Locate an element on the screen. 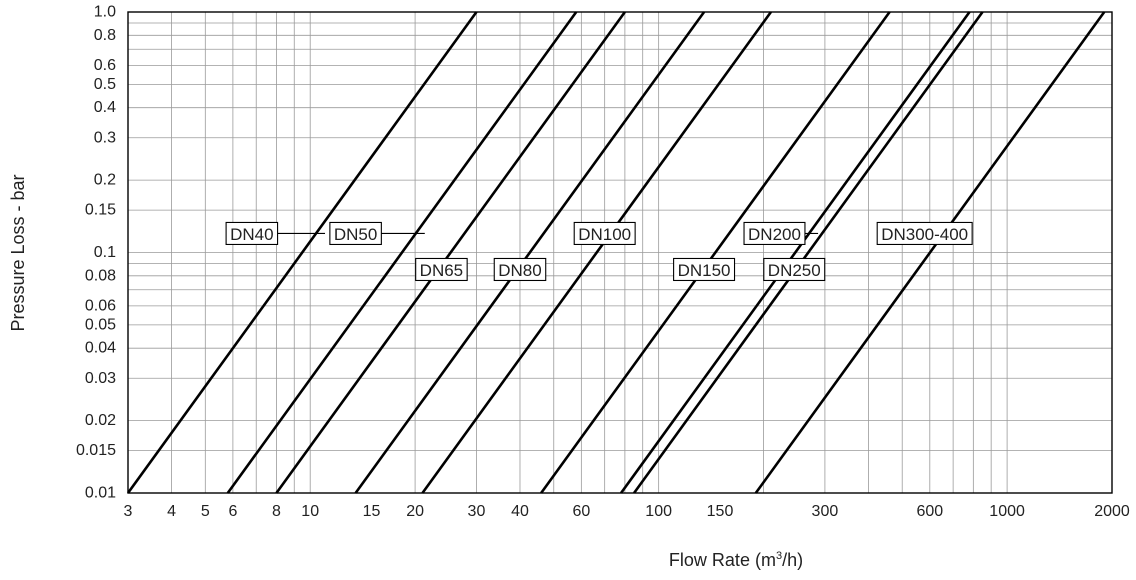 Image resolution: width=1136 pixels, height=580 pixels. series-label-dn100: DN100 is located at coordinates (604, 233).